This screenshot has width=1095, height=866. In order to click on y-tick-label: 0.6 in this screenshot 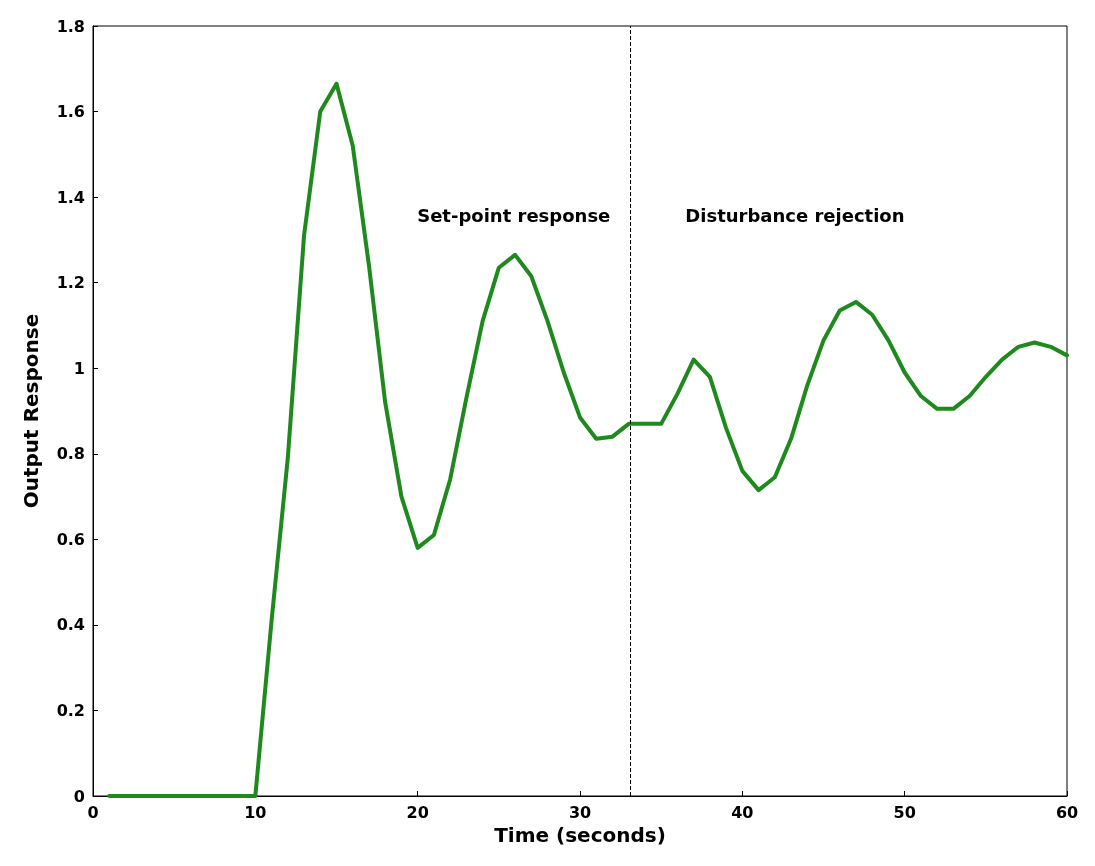, I will do `click(70, 539)`.